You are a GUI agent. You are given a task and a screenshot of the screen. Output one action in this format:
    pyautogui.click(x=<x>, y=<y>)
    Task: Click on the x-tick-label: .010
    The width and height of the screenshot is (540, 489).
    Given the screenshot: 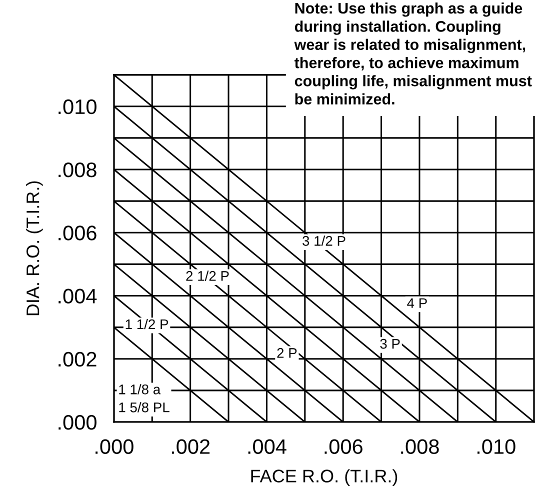 What is the action you would take?
    pyautogui.click(x=496, y=446)
    